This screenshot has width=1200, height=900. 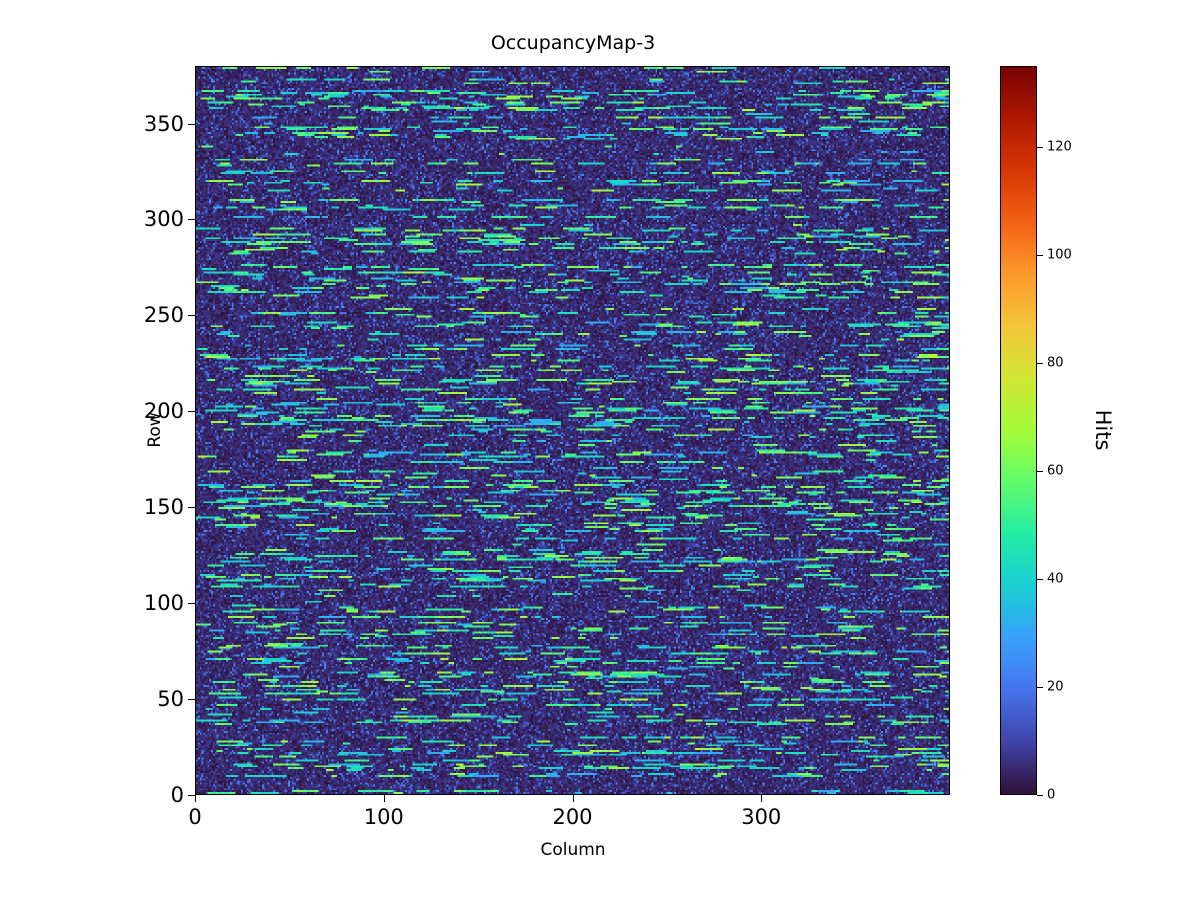 I want to click on colorbar-canvas, so click(x=1018, y=430).